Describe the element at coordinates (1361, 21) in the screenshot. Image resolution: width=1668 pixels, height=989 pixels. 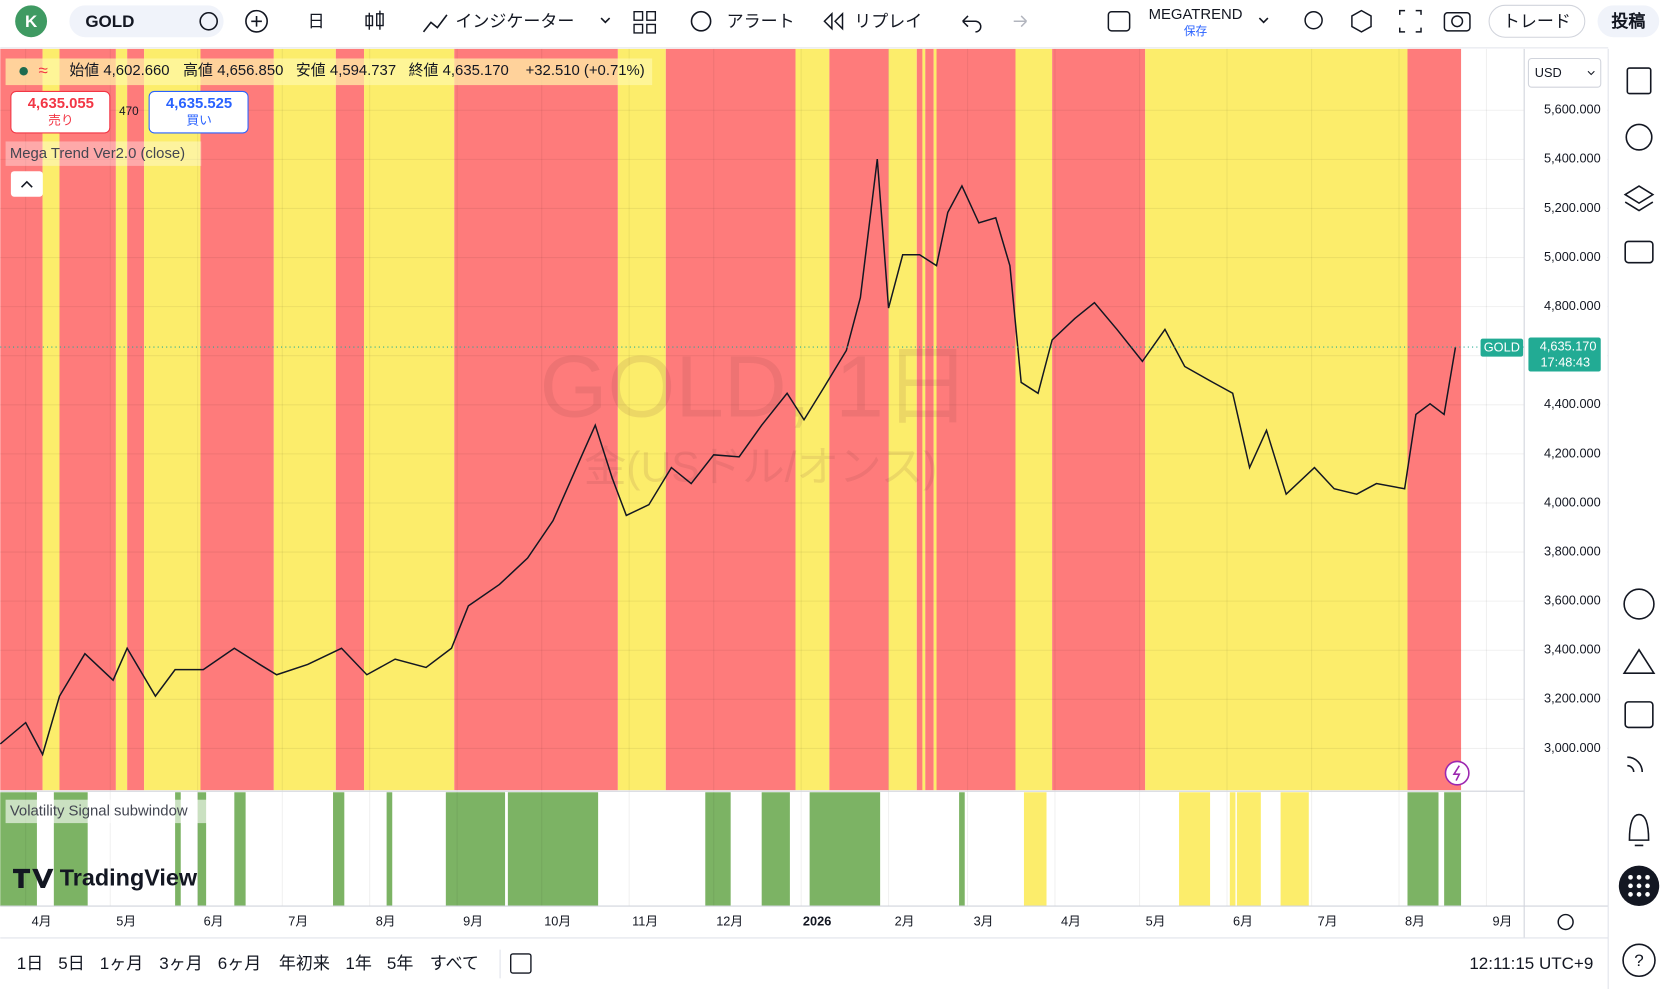
I see `settings-icon` at that location.